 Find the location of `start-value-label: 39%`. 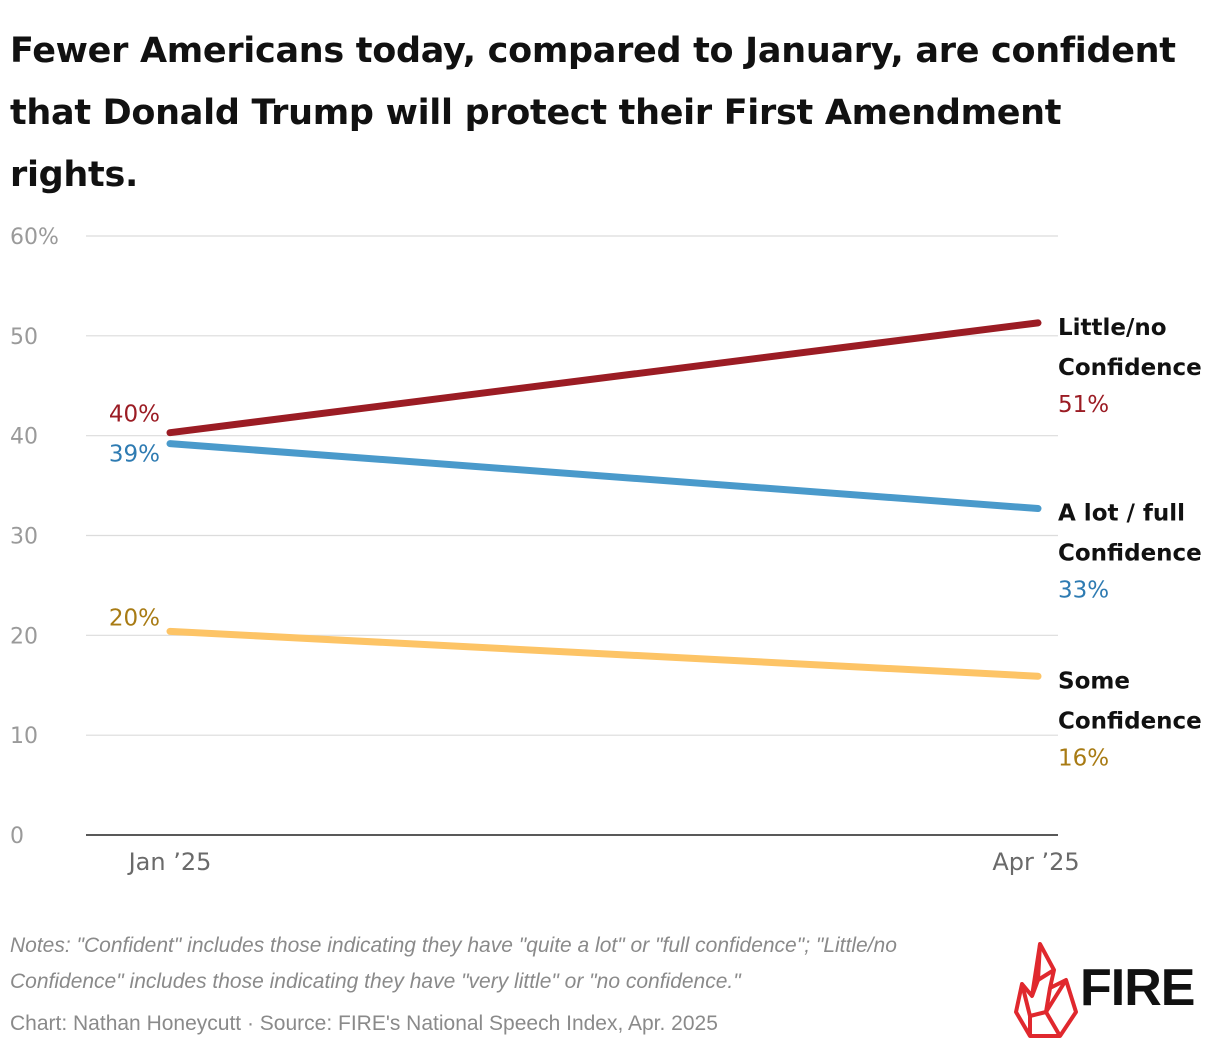

start-value-label: 39% is located at coordinates (134, 455).